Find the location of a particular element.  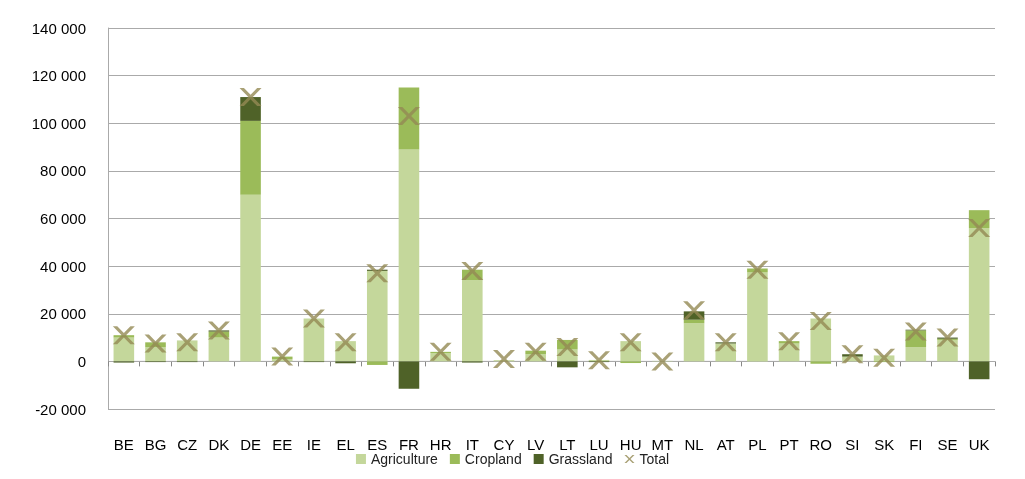

x-tick-label: MT is located at coordinates (662, 444).